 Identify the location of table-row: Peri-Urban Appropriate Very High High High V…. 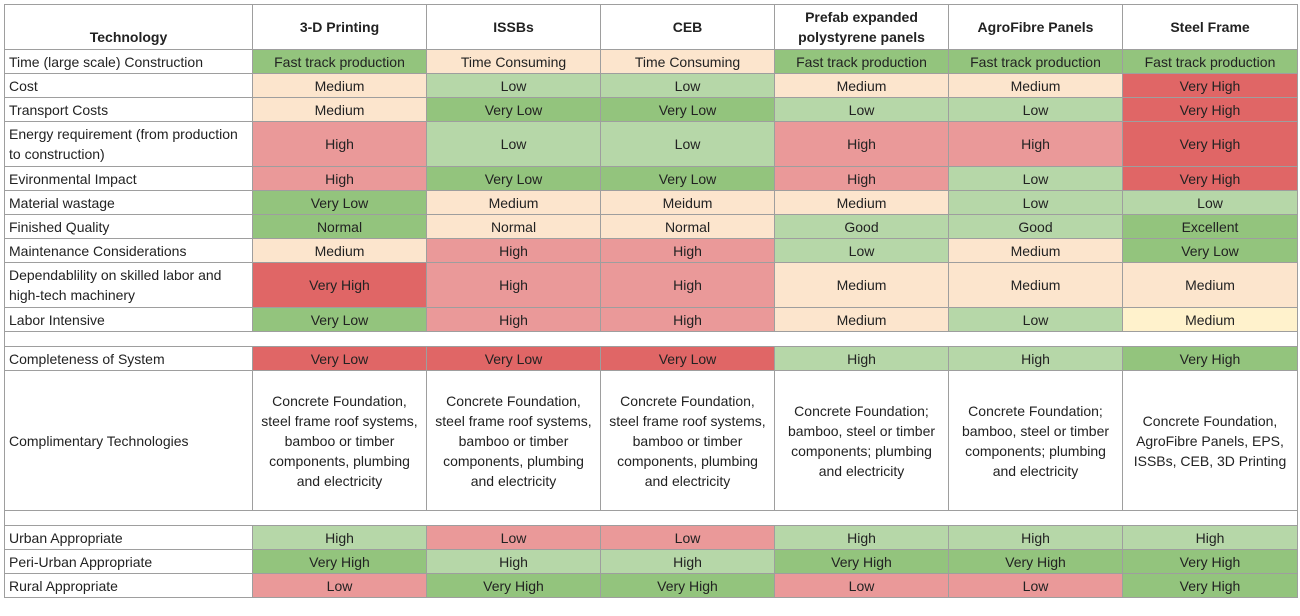
(651, 561).